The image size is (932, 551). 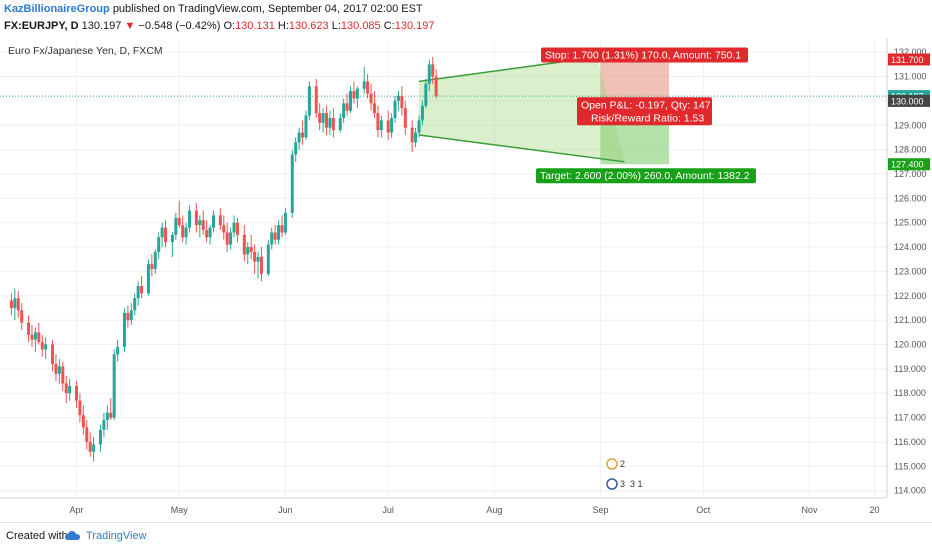 I want to click on wedge-lower-line, so click(x=521, y=148).